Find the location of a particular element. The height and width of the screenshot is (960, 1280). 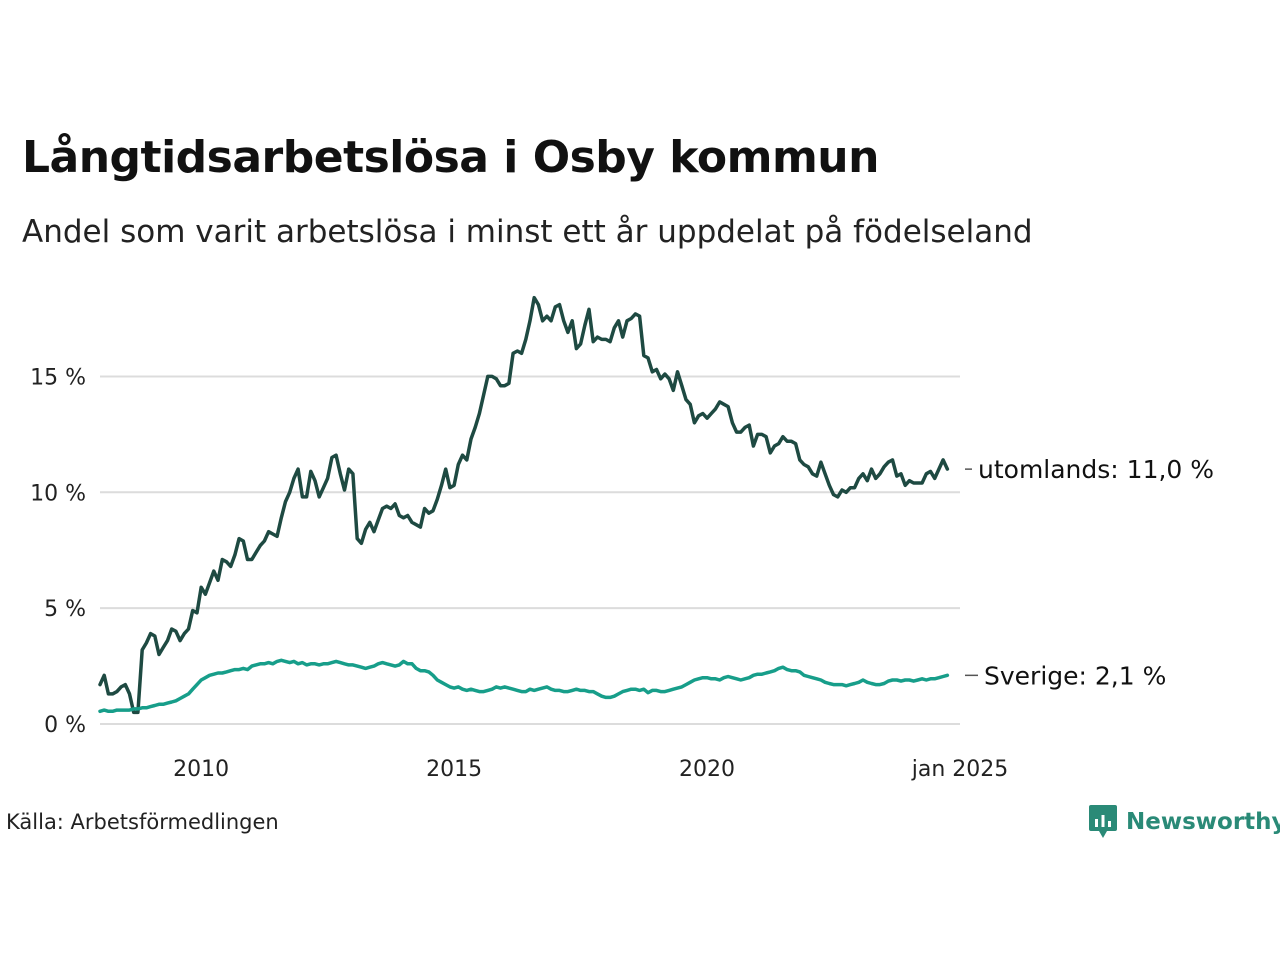

newsworthy-logo-icon is located at coordinates (1103, 821).